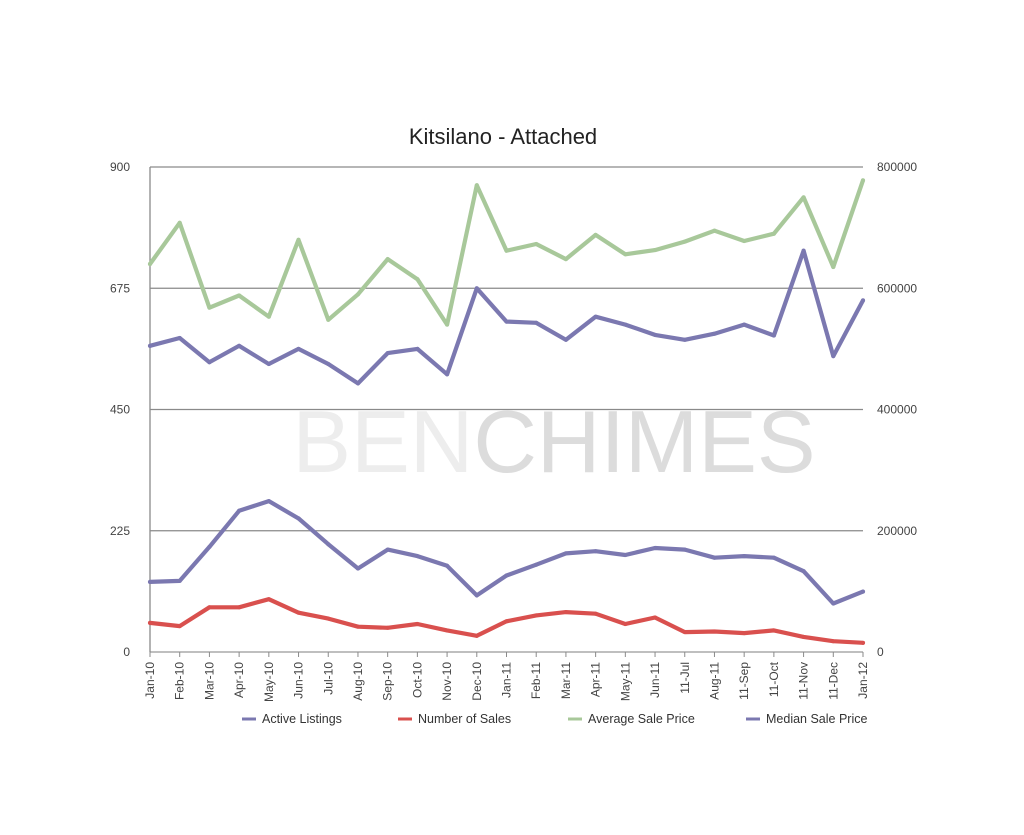 Image resolution: width=1024 pixels, height=835 pixels. Describe the element at coordinates (299, 680) in the screenshot. I see `x-tick-label: Jun-10` at that location.